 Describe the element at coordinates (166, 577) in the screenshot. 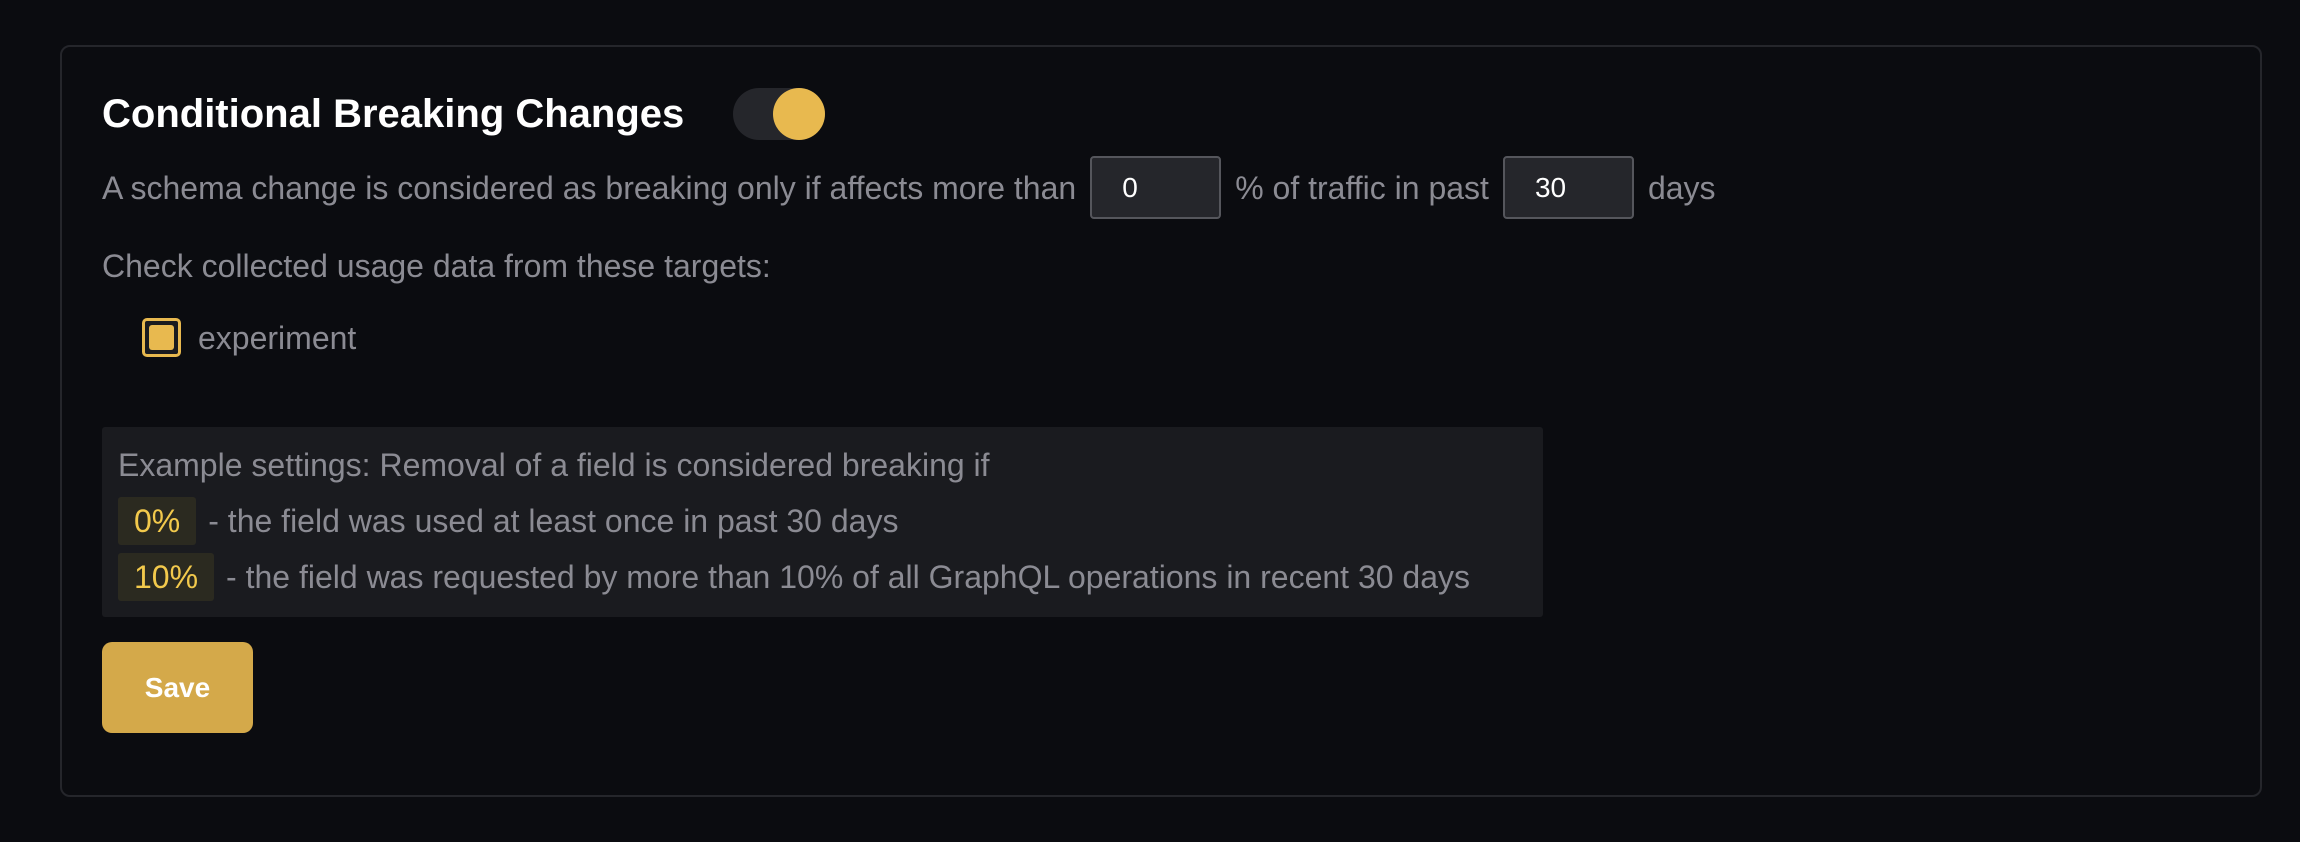

I see `example-badge: 10%` at that location.